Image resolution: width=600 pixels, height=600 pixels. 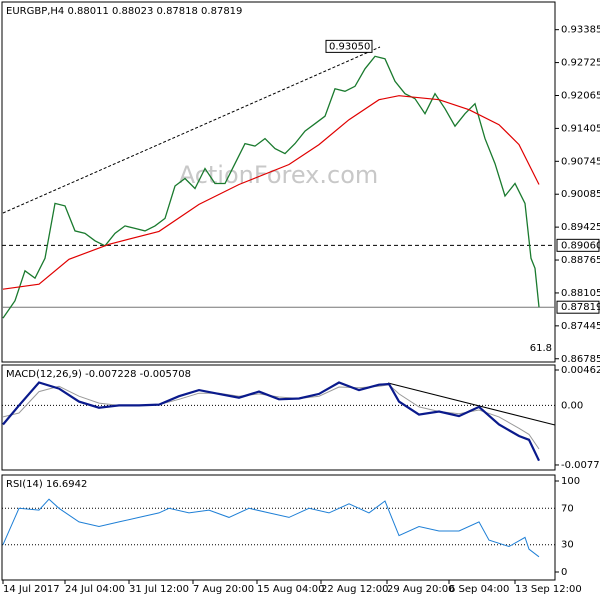 I want to click on panel-title: RSI(14) 16.6942, so click(x=46, y=484).